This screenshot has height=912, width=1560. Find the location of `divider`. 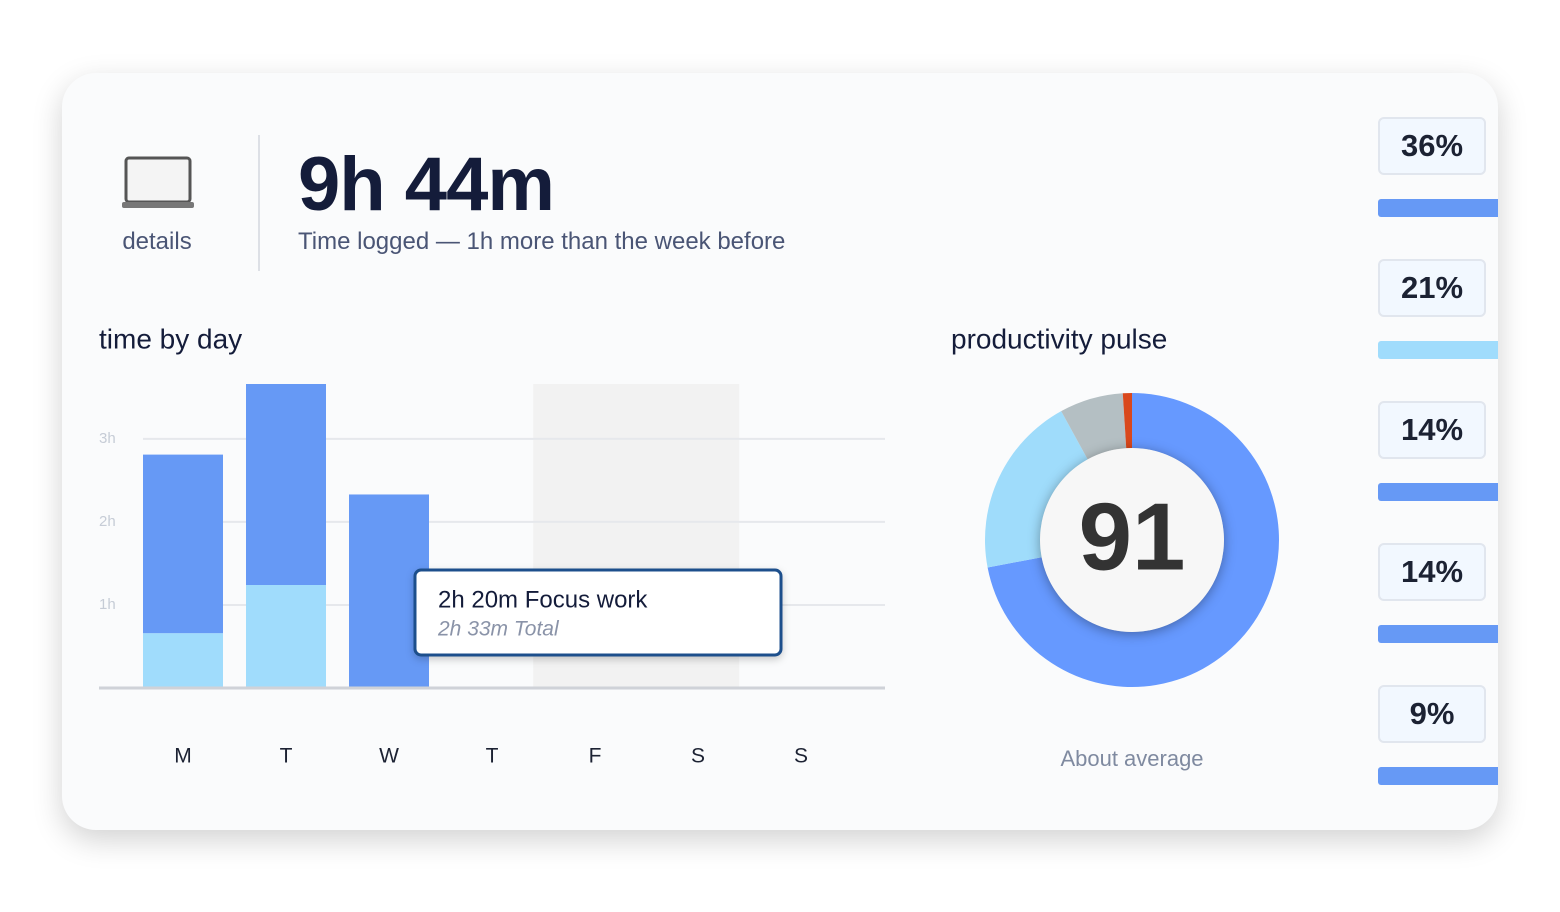

divider is located at coordinates (259, 203).